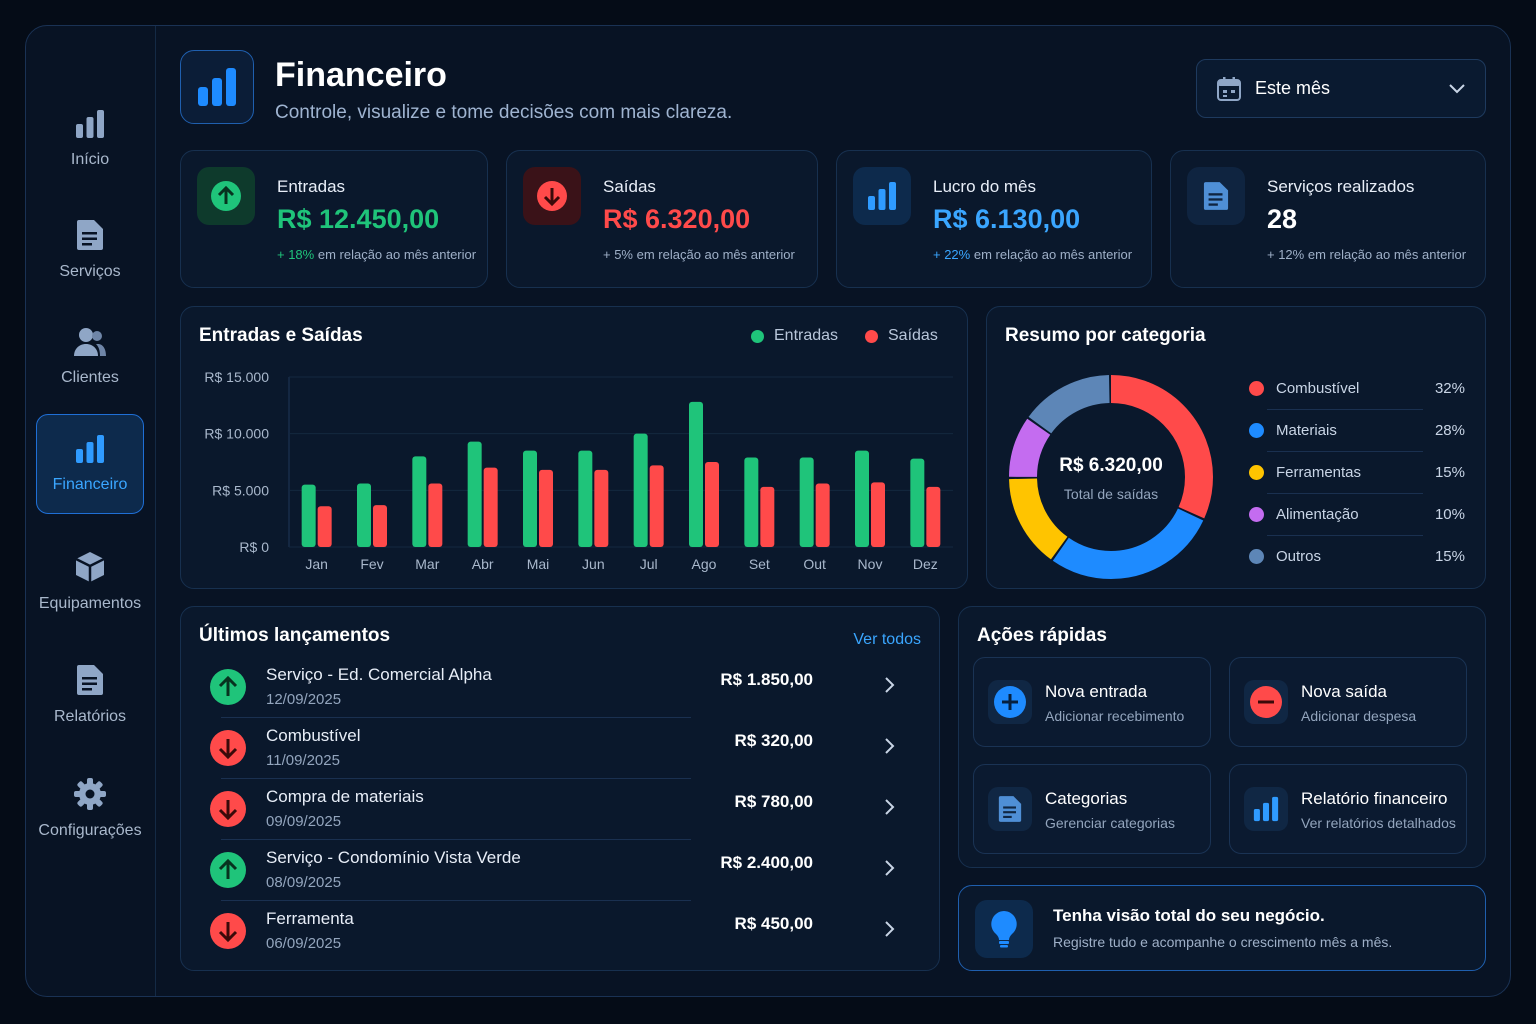  Describe the element at coordinates (773, 923) in the screenshot. I see `transaction-amount: R$ 450,00` at that location.